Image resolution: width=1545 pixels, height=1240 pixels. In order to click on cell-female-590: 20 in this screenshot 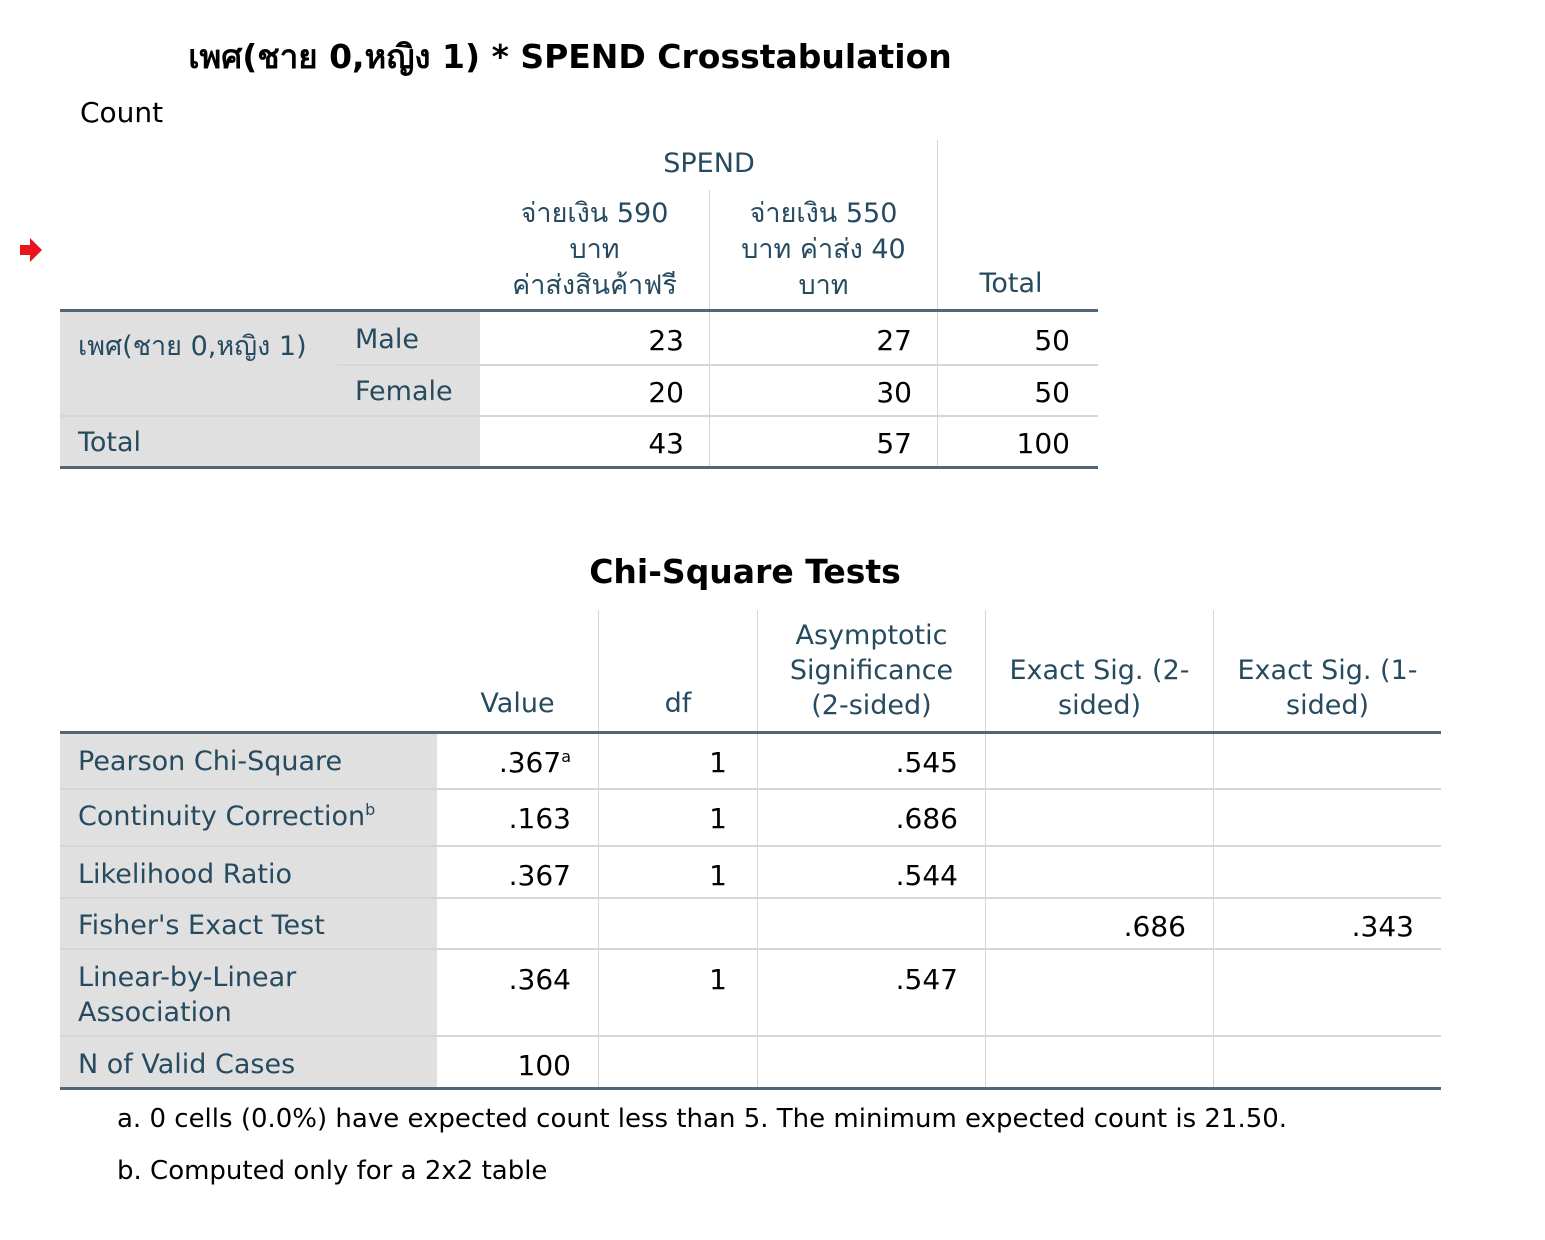, I will do `click(666, 392)`.